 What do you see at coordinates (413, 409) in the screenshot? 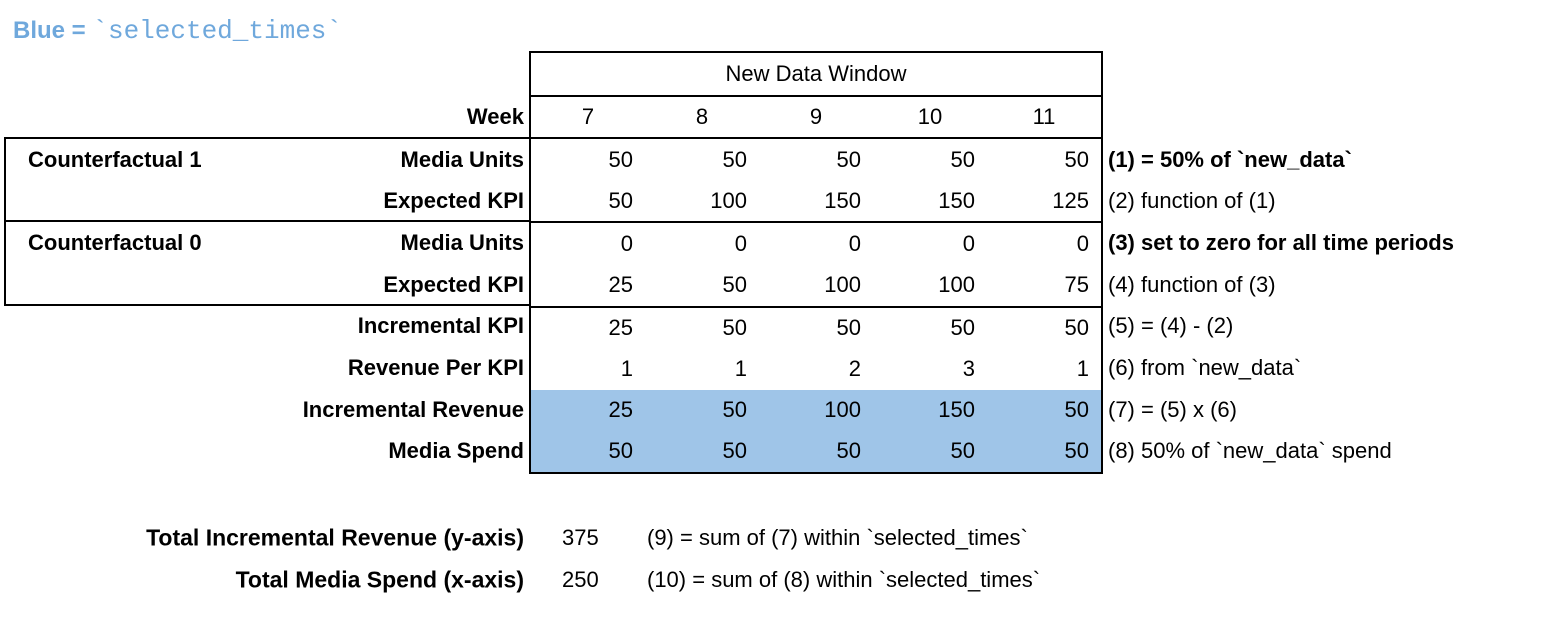
I see `row-label: Incremental Revenue` at bounding box center [413, 409].